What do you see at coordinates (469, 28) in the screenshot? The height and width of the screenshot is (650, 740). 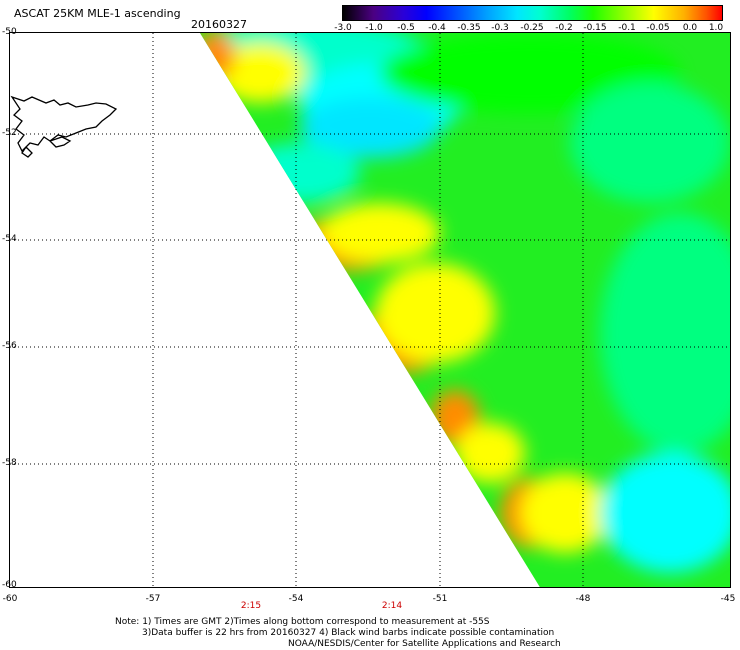 I see `colorbar-label: -0.35` at bounding box center [469, 28].